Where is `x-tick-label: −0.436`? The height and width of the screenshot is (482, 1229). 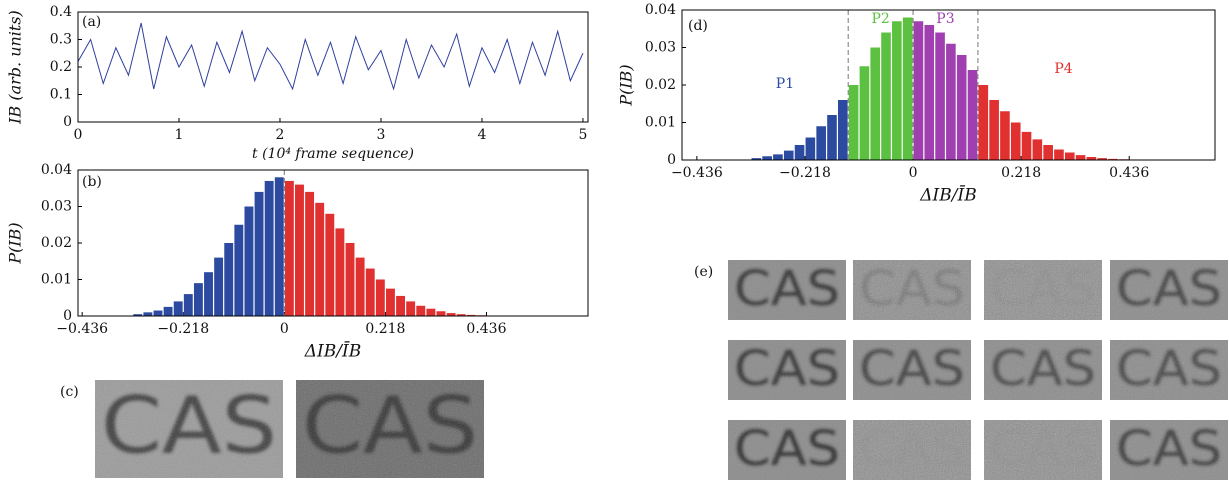 x-tick-label: −0.436 is located at coordinates (82, 329).